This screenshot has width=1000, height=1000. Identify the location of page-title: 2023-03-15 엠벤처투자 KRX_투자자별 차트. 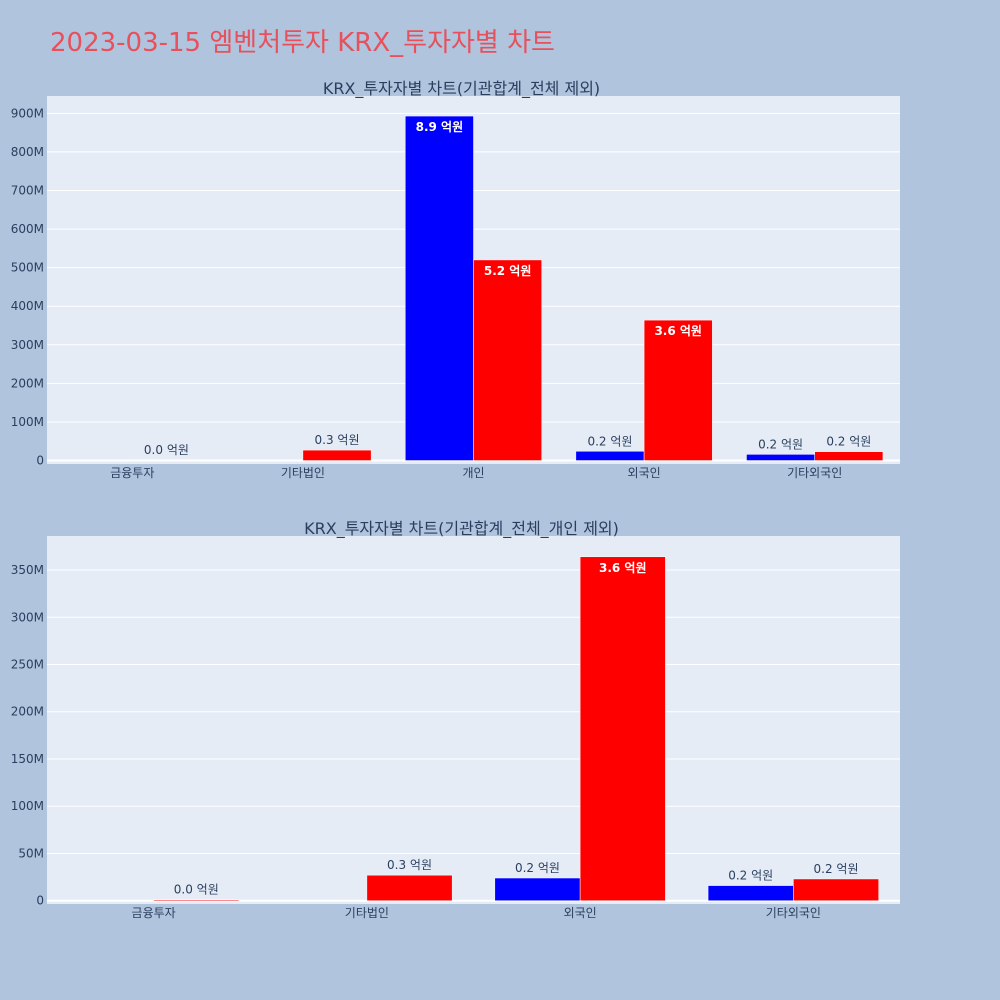
(302, 43).